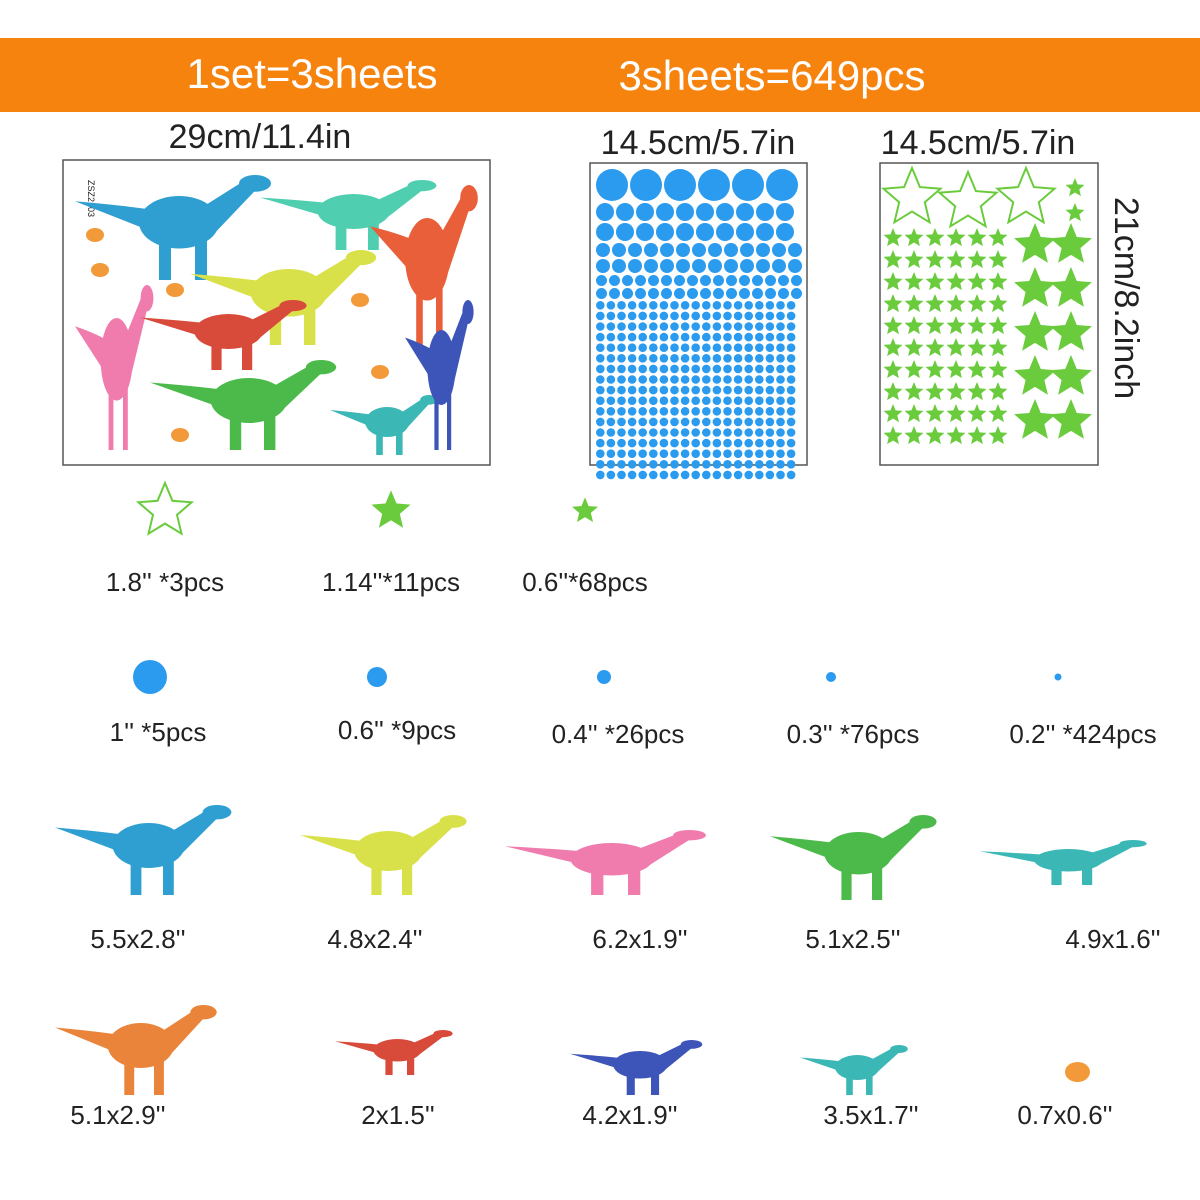 The width and height of the screenshot is (1200, 1200). What do you see at coordinates (771, 75) in the screenshot?
I see `header-right: 3sheets=649pcs` at bounding box center [771, 75].